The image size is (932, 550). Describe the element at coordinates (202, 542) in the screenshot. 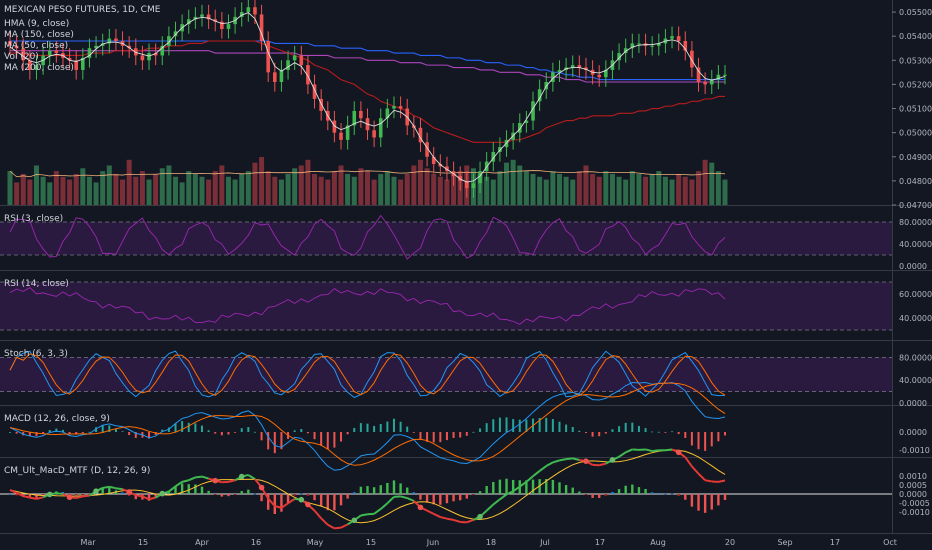

I see `x-axis-tick-label: Apr` at that location.